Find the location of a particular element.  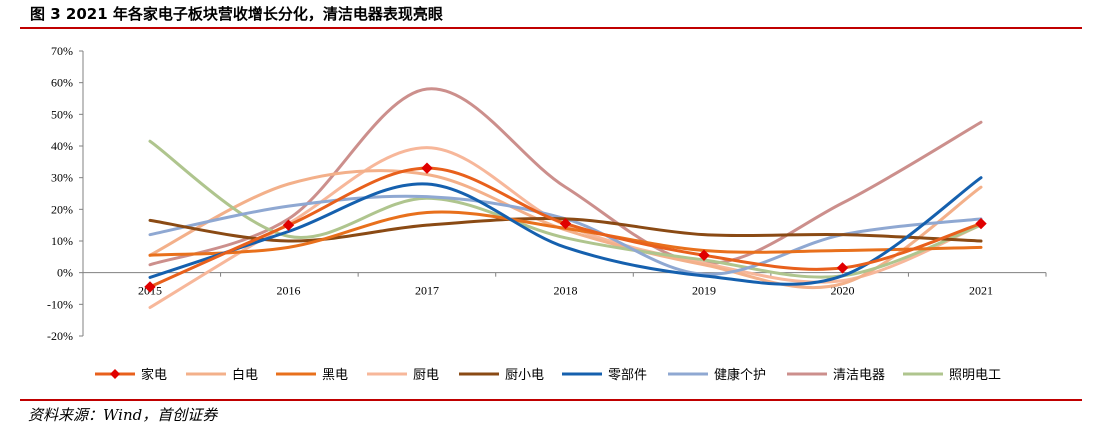

source-note: 资料来源：Wind，首创证券 is located at coordinates (123, 415).